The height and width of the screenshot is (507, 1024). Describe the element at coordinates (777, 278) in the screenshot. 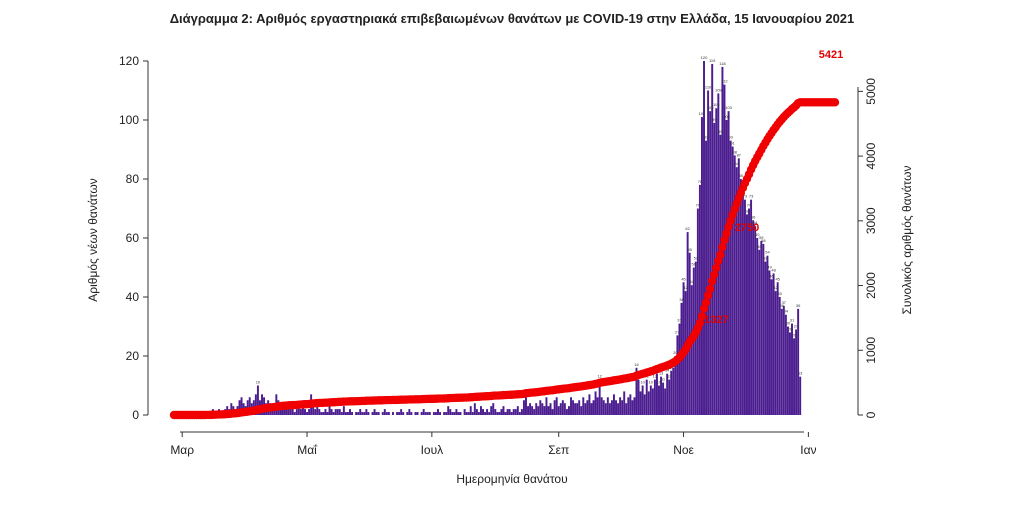

I see `bar-value-label: 45` at that location.